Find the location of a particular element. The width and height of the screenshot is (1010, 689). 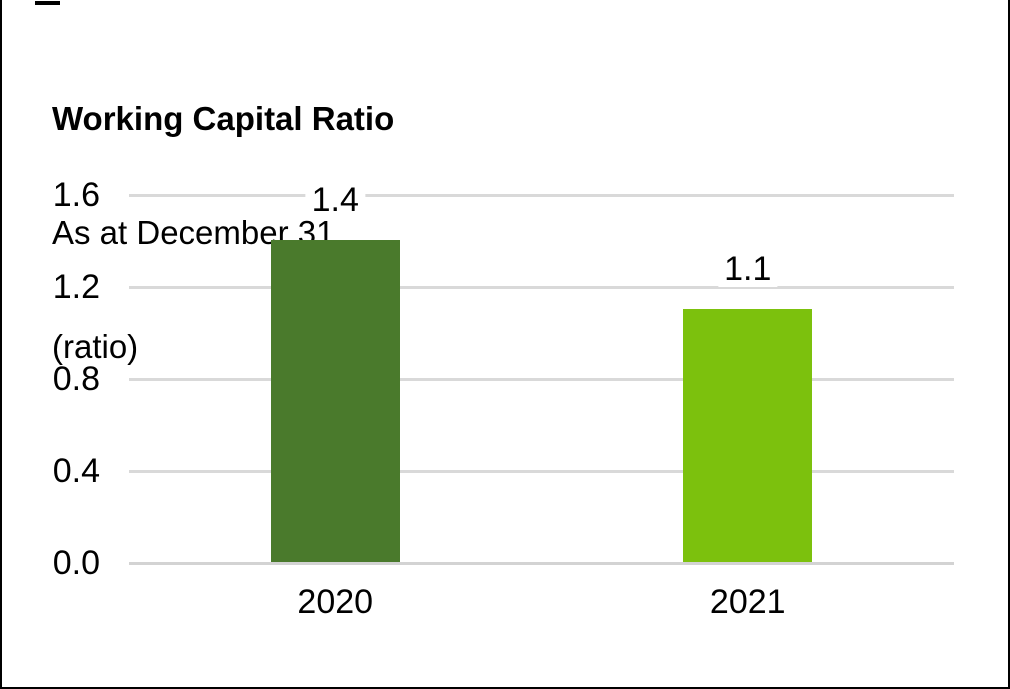

chart-title: Working Capital Ratio is located at coordinates (223, 118).